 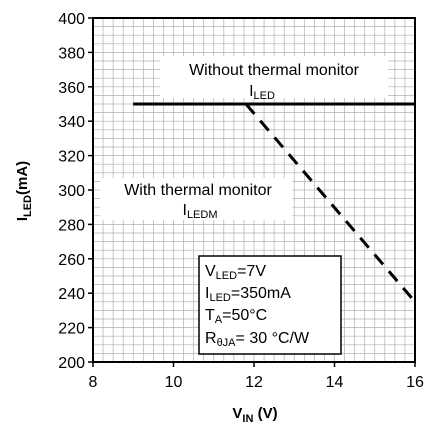 What do you see at coordinates (174, 382) in the screenshot?
I see `x-tick-label: 10` at bounding box center [174, 382].